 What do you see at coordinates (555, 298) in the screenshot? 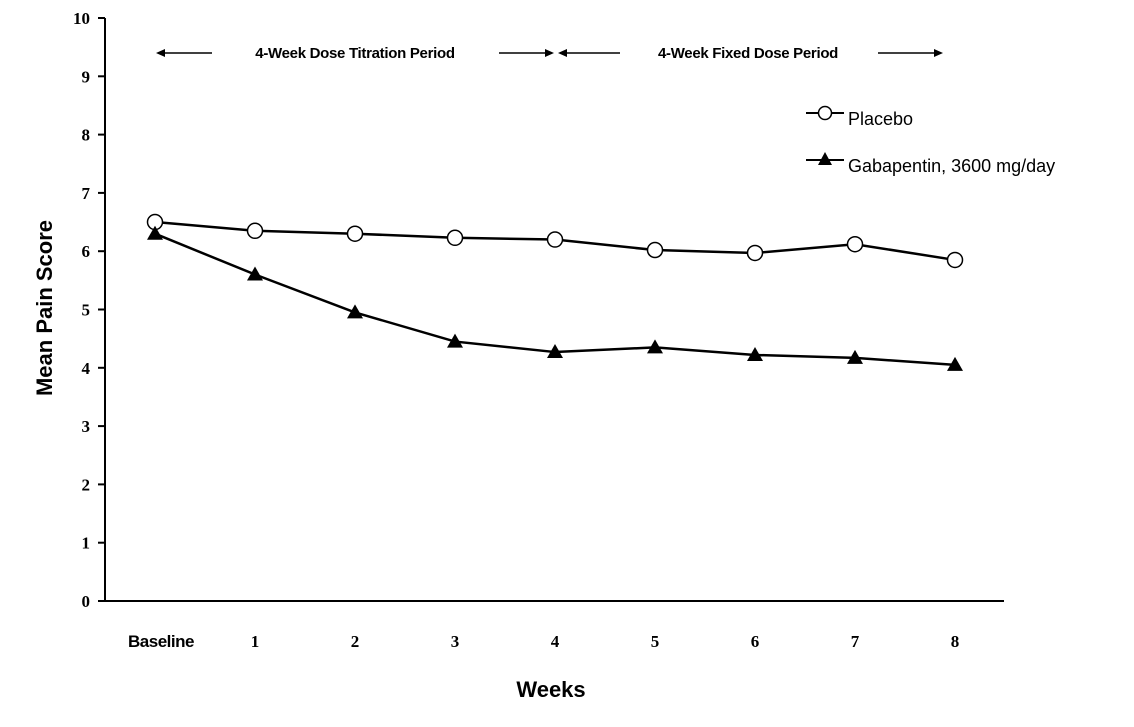
I see `series-gabapentin` at bounding box center [555, 298].